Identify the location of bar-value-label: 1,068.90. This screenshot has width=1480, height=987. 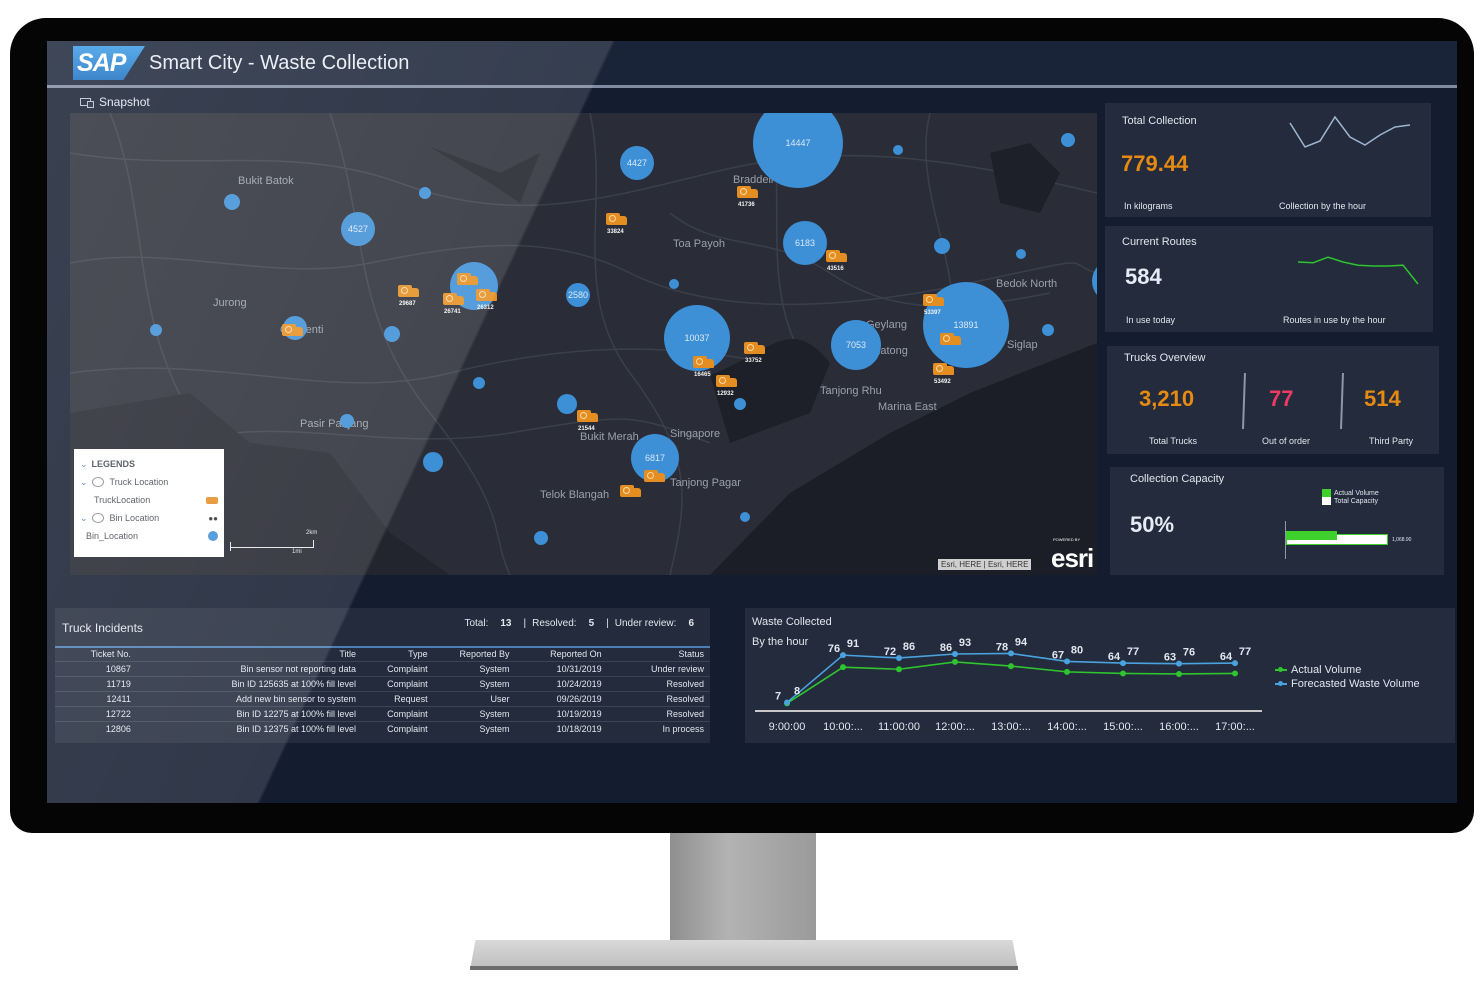
(1402, 540).